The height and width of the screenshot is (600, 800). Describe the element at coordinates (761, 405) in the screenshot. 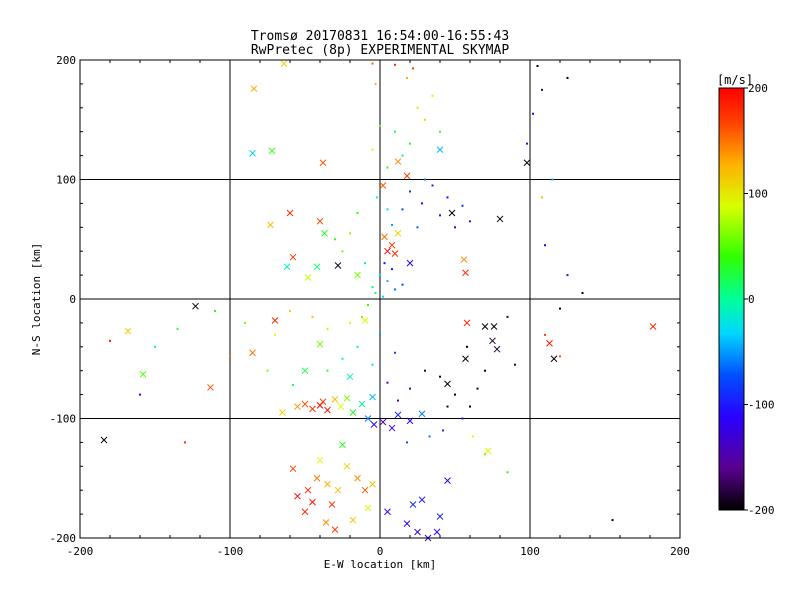

I see `colorbar-tick-label: -100` at that location.